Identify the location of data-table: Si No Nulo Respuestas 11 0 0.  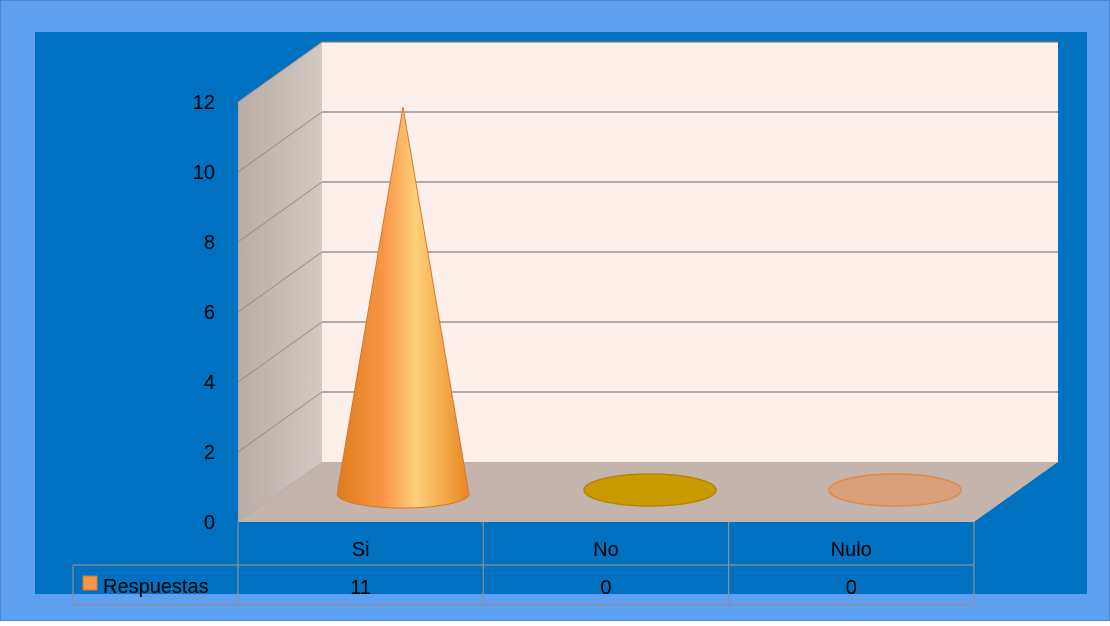
(523, 564).